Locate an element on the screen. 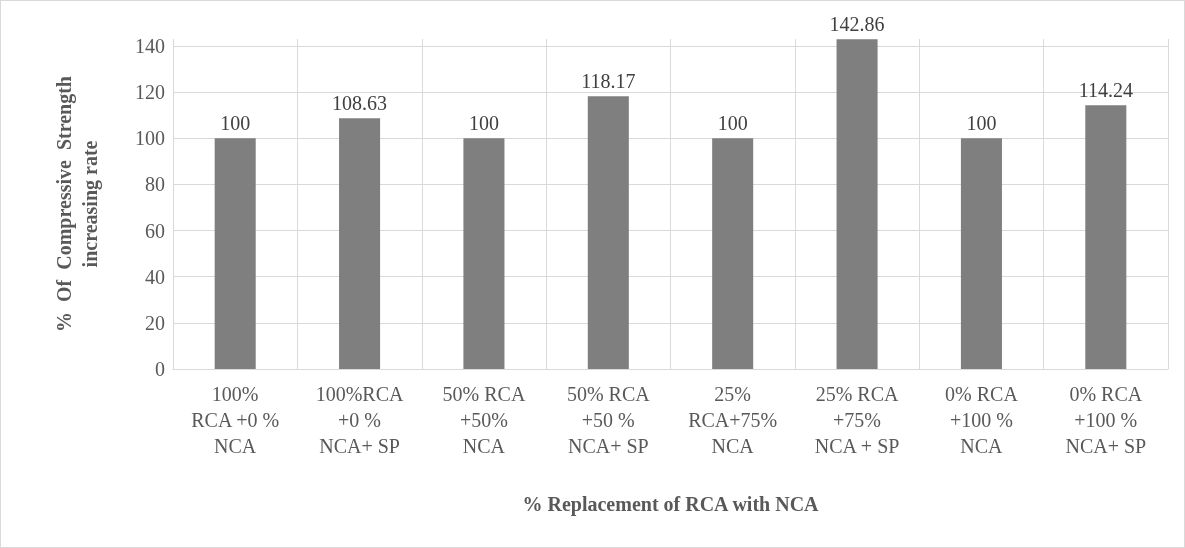 The image size is (1185, 548). y-axis-title: % Of Compressive Strength increasing rate is located at coordinates (77, 204).